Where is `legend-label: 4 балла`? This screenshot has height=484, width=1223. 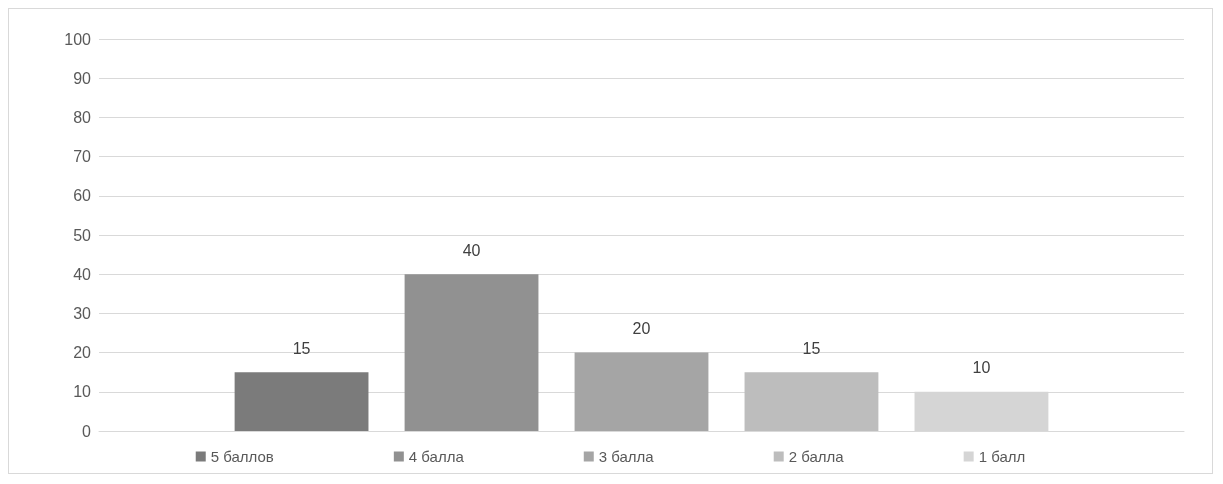
legend-label: 4 балла is located at coordinates (436, 456).